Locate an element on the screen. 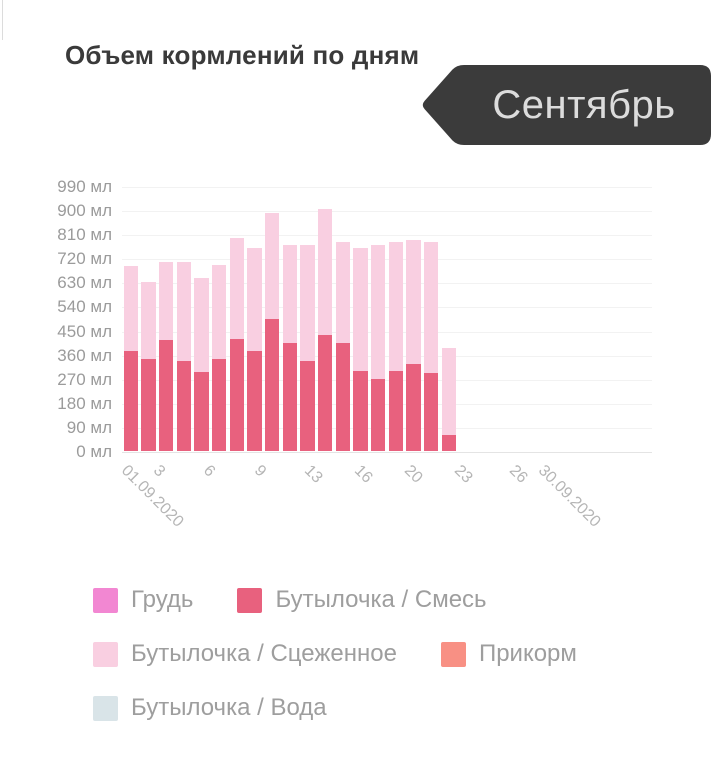 Image resolution: width=712 pixels, height=770 pixels. x-tick-label: 26 is located at coordinates (518, 474).